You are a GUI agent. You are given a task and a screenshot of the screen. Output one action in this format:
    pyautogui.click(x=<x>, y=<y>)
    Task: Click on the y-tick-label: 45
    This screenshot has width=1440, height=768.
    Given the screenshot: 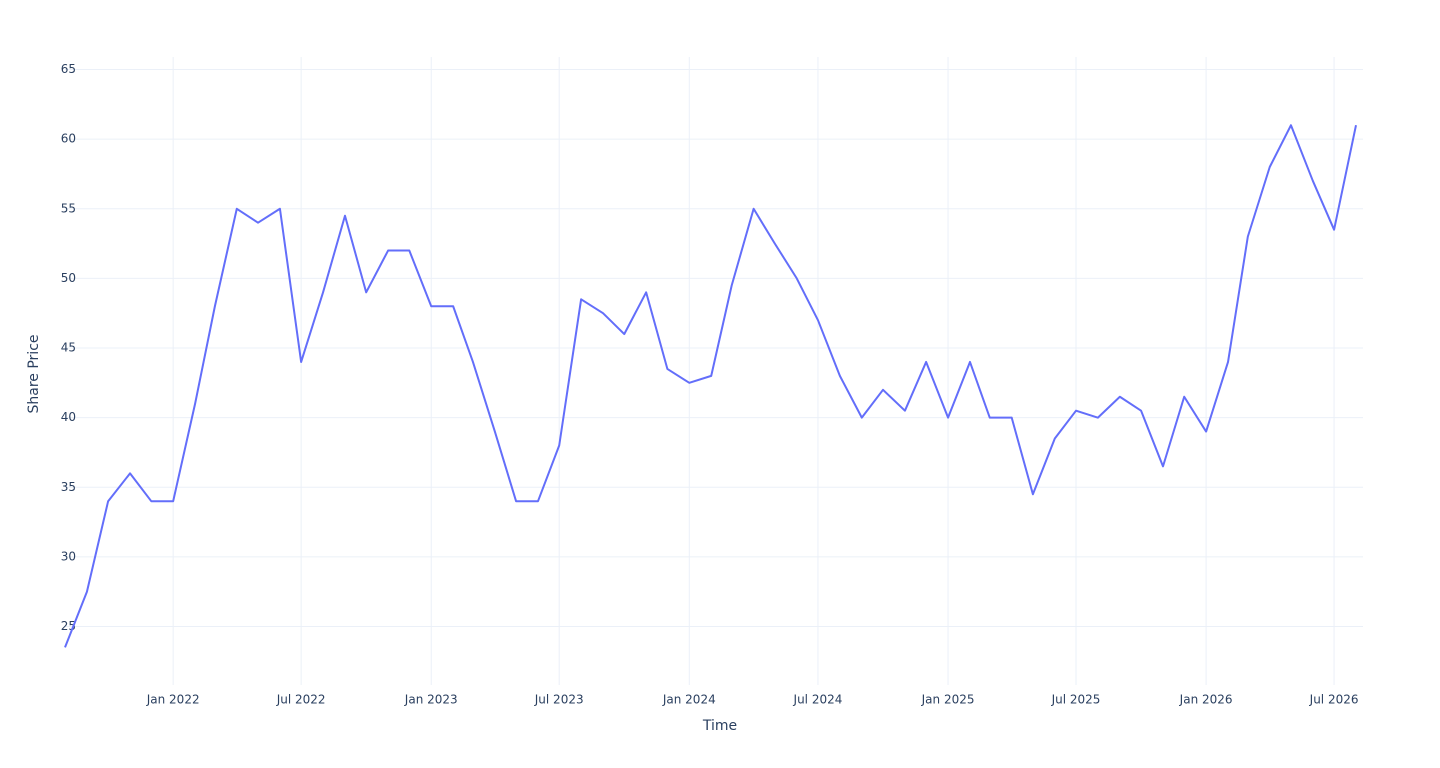 What is the action you would take?
    pyautogui.click(x=68, y=348)
    